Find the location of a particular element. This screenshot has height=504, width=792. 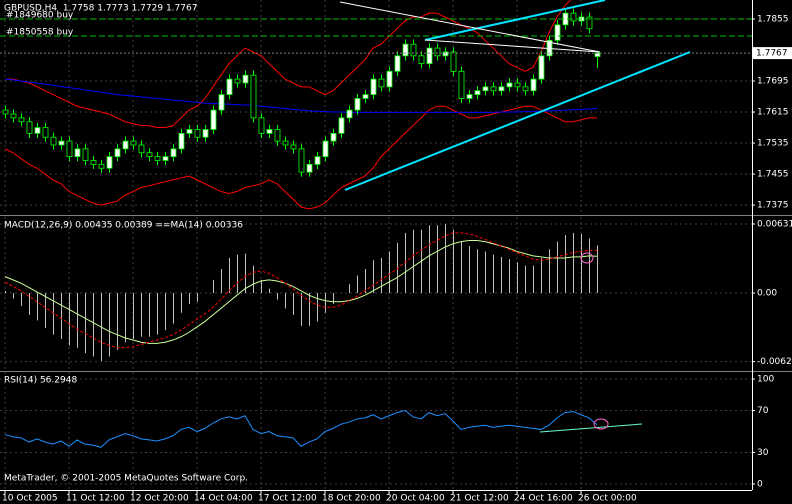

x-tick-label: 12 Oct 20:00 is located at coordinates (159, 499).